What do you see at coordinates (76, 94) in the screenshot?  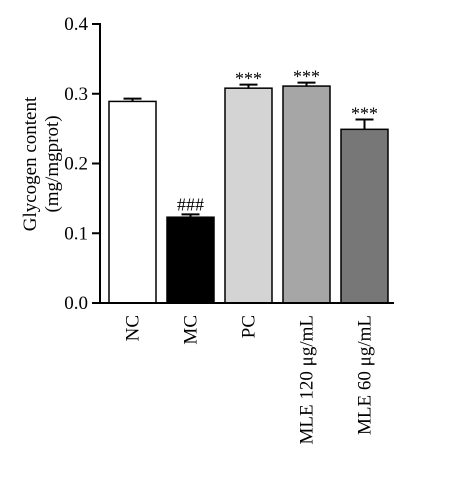 I see `y-tick-label: 0.3` at bounding box center [76, 94].